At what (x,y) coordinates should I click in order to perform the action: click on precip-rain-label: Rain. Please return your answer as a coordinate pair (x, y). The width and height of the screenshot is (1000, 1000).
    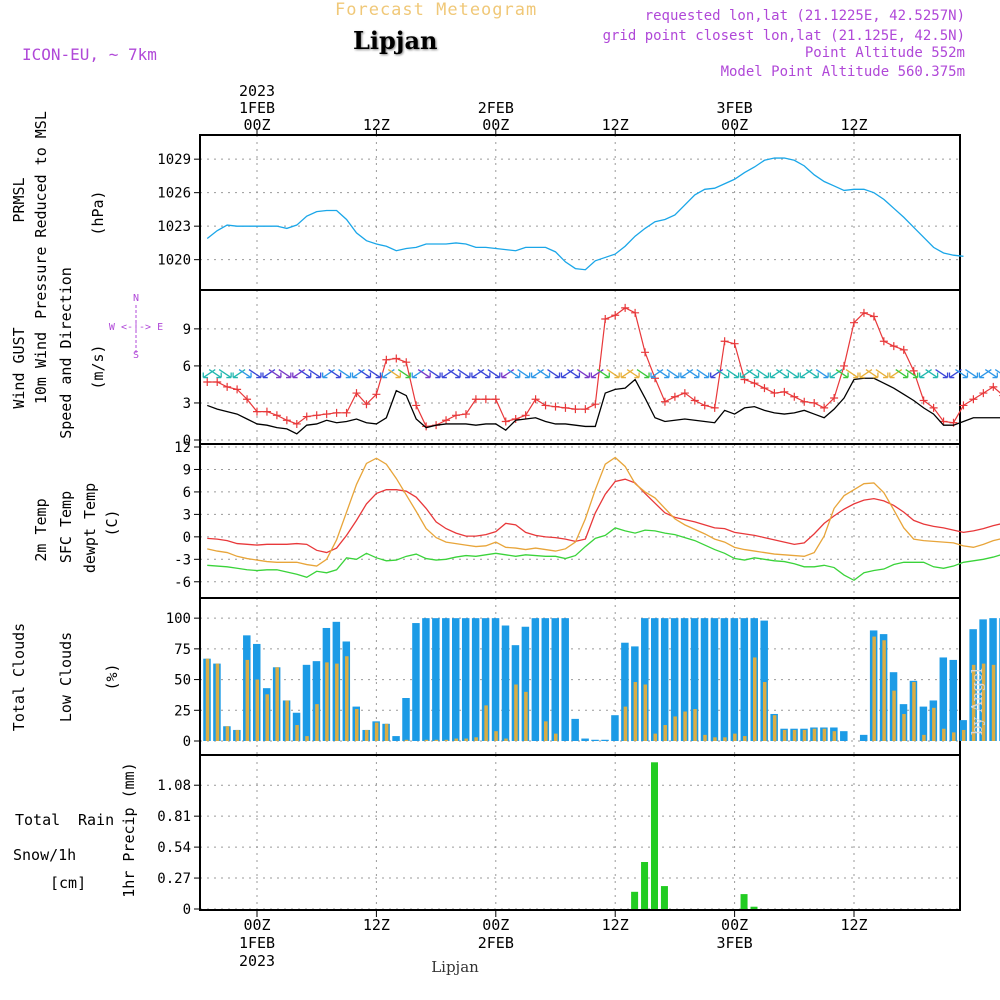
    Looking at the image, I should click on (96, 820).